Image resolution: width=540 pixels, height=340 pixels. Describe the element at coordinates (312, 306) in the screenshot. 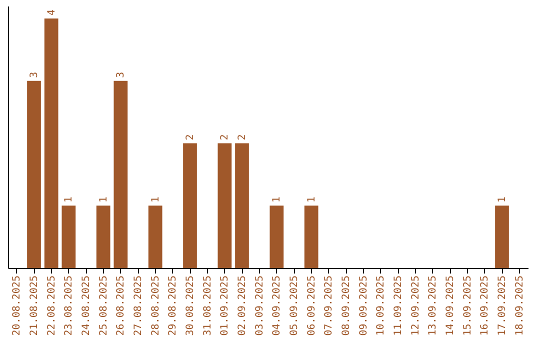

I see `x-tick-label: 06.09.2025` at that location.